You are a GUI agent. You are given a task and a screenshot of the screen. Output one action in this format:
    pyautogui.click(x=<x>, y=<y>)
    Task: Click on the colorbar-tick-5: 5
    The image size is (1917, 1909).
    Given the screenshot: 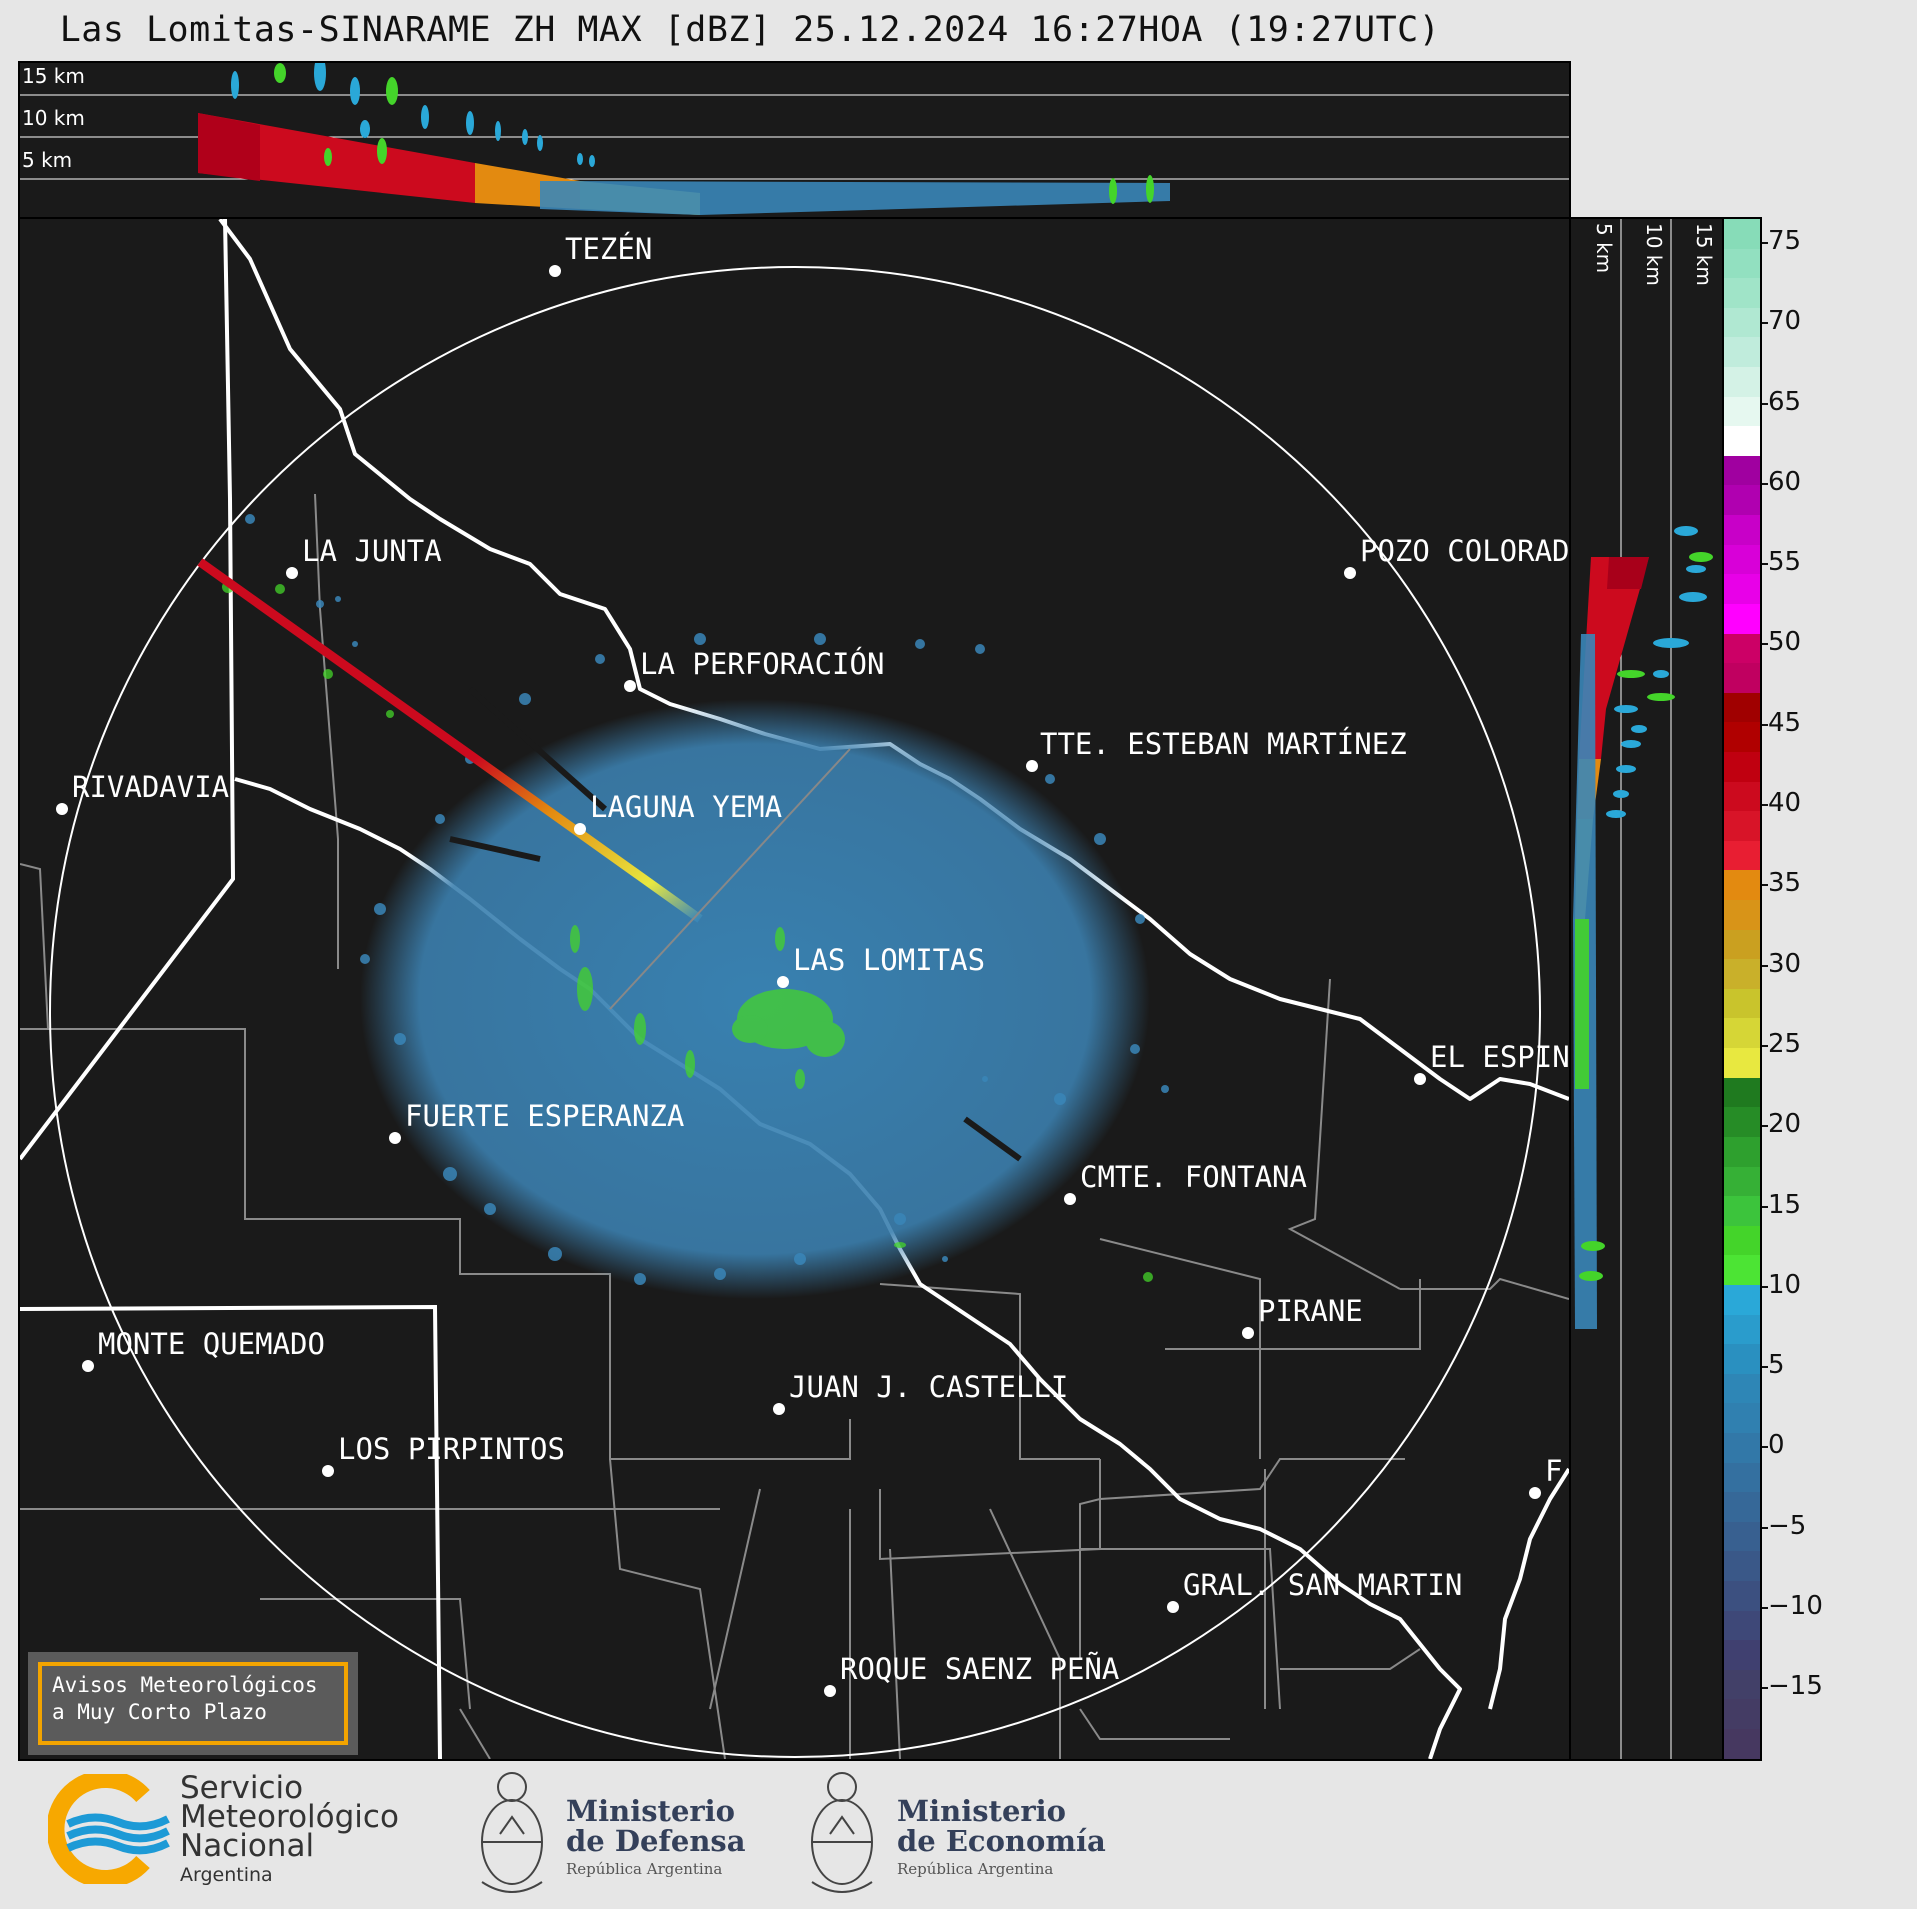 What is the action you would take?
    pyautogui.click(x=1776, y=1365)
    